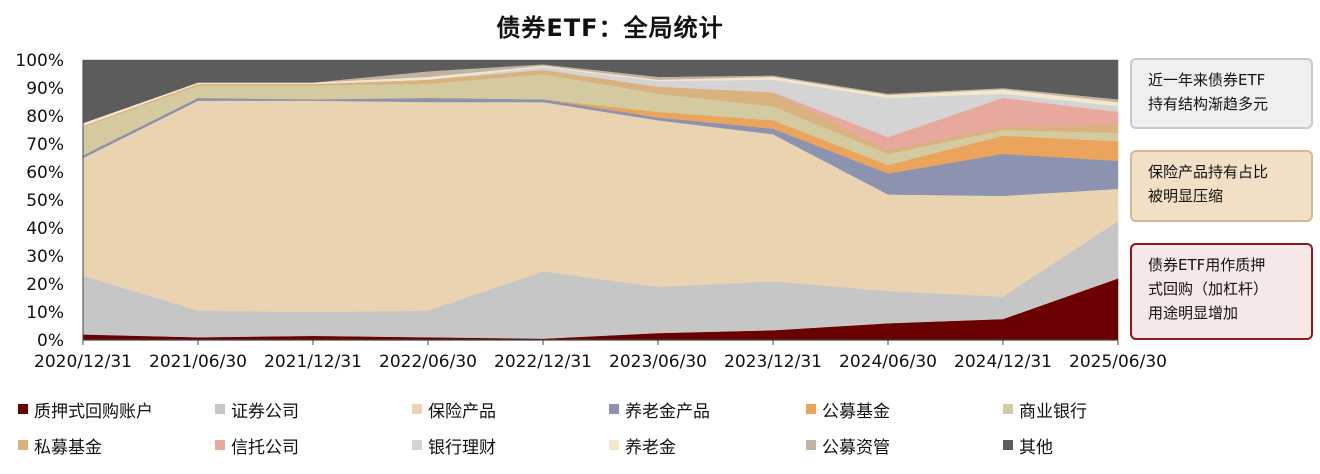 The width and height of the screenshot is (1320, 474). What do you see at coordinates (45, 285) in the screenshot?
I see `y-tick-label: 20%` at bounding box center [45, 285].